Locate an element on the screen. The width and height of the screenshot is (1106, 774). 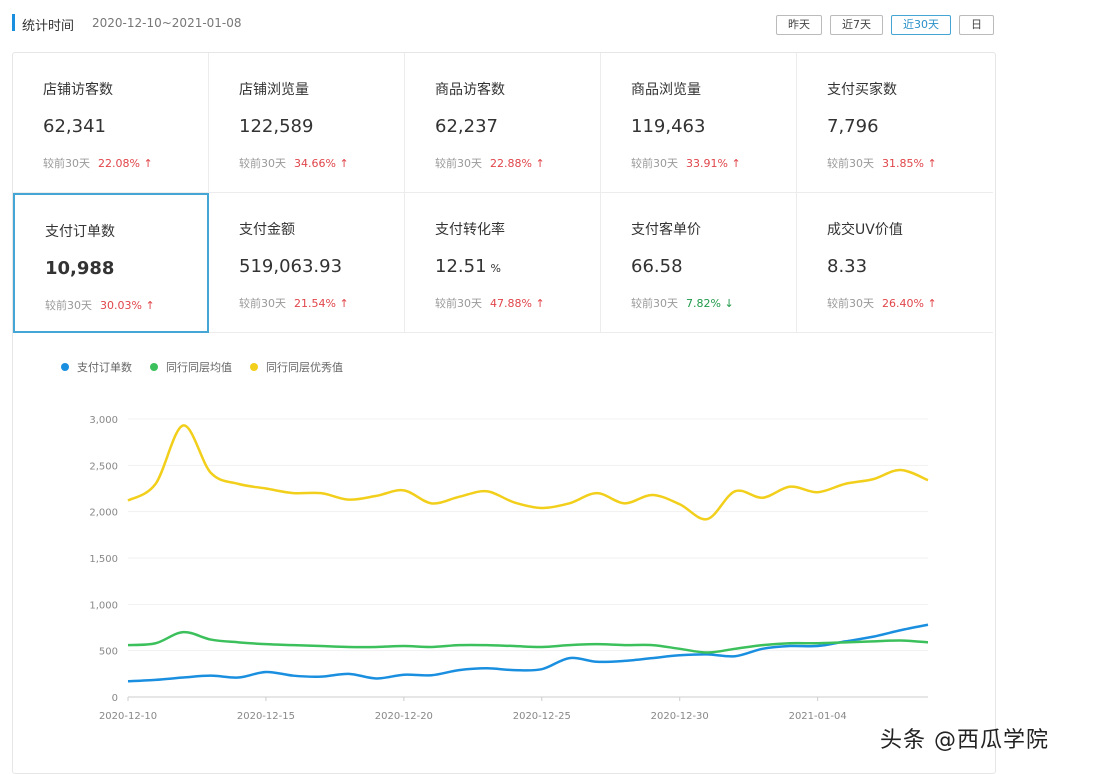
change-percent: 21.54% is located at coordinates (315, 303).